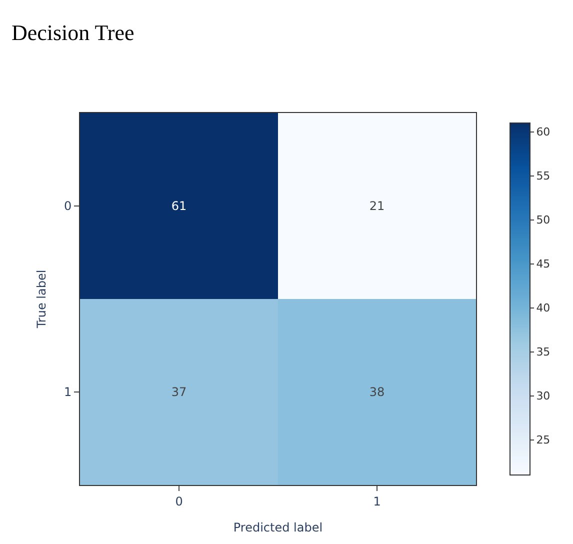 This screenshot has height=544, width=573. I want to click on color-bar-label: 60, so click(543, 132).